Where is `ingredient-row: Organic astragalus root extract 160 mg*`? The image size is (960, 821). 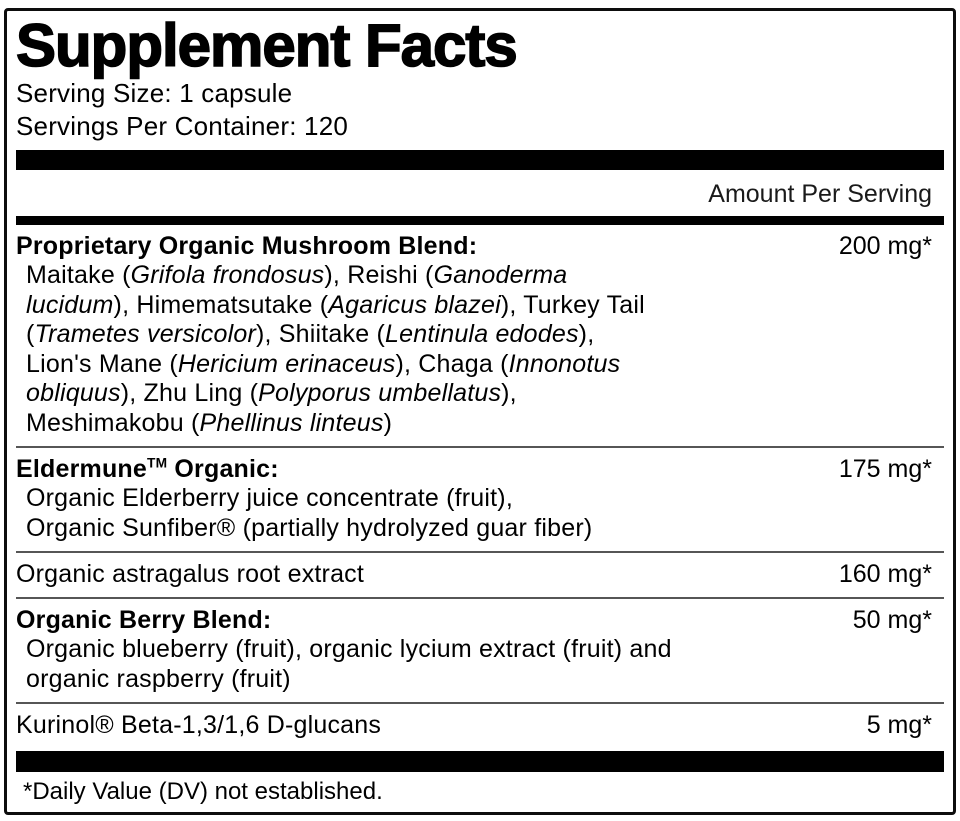
ingredient-row: Organic astragalus root extract 160 mg* is located at coordinates (480, 575).